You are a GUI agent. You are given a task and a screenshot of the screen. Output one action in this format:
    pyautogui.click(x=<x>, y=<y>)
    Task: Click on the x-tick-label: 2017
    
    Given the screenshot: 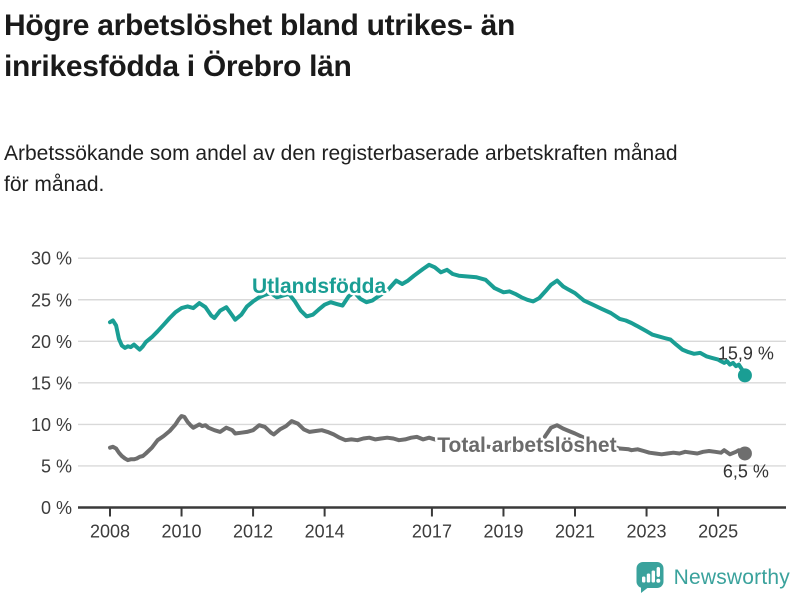 What is the action you would take?
    pyautogui.click(x=432, y=532)
    